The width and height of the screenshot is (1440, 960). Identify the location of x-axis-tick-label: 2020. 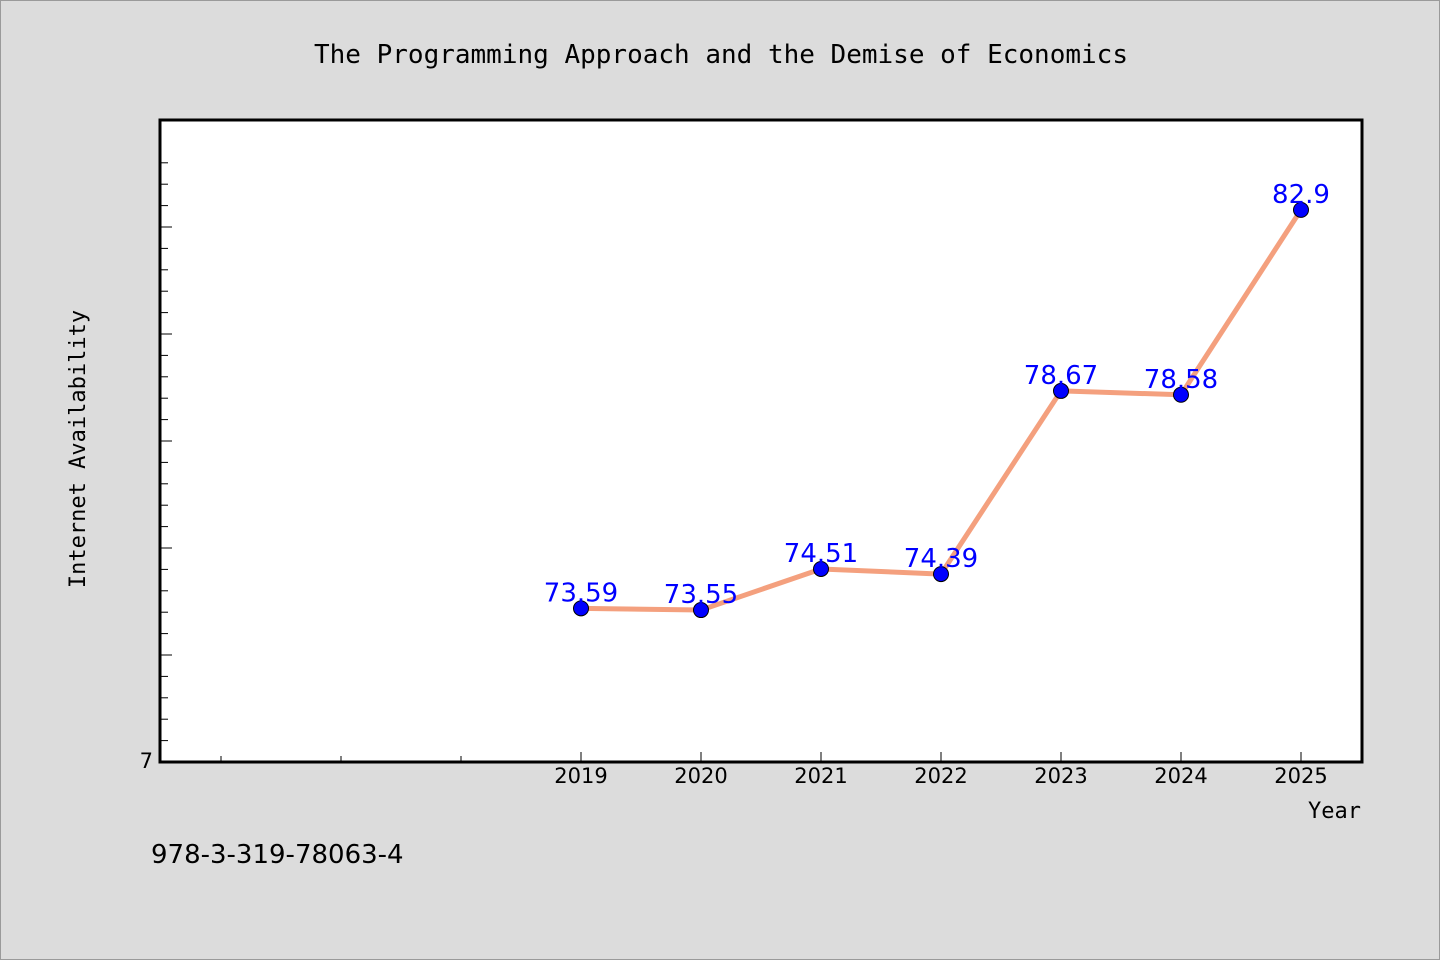
(700, 776).